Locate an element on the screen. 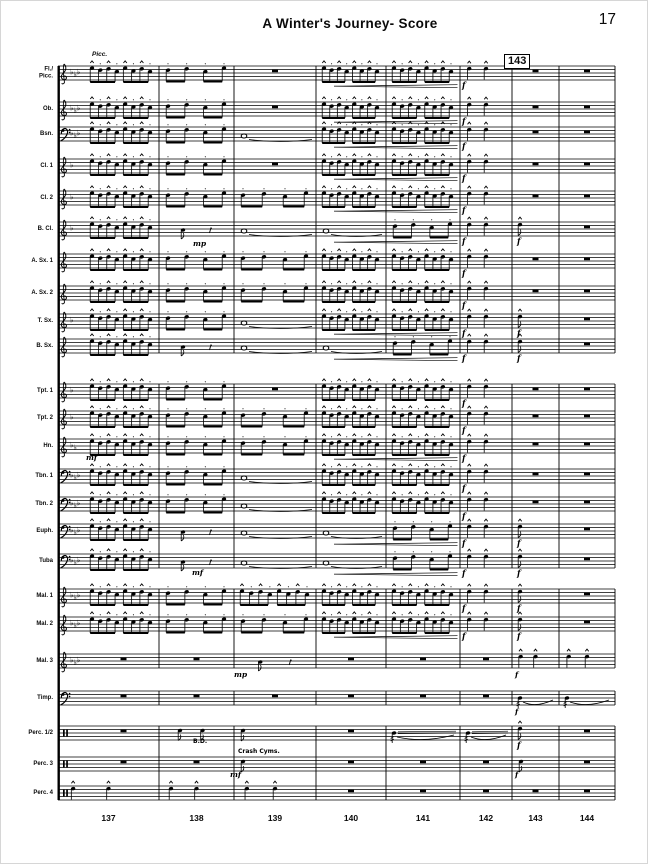 The image size is (648, 864). staff-label: Mal. 3 is located at coordinates (44, 660).